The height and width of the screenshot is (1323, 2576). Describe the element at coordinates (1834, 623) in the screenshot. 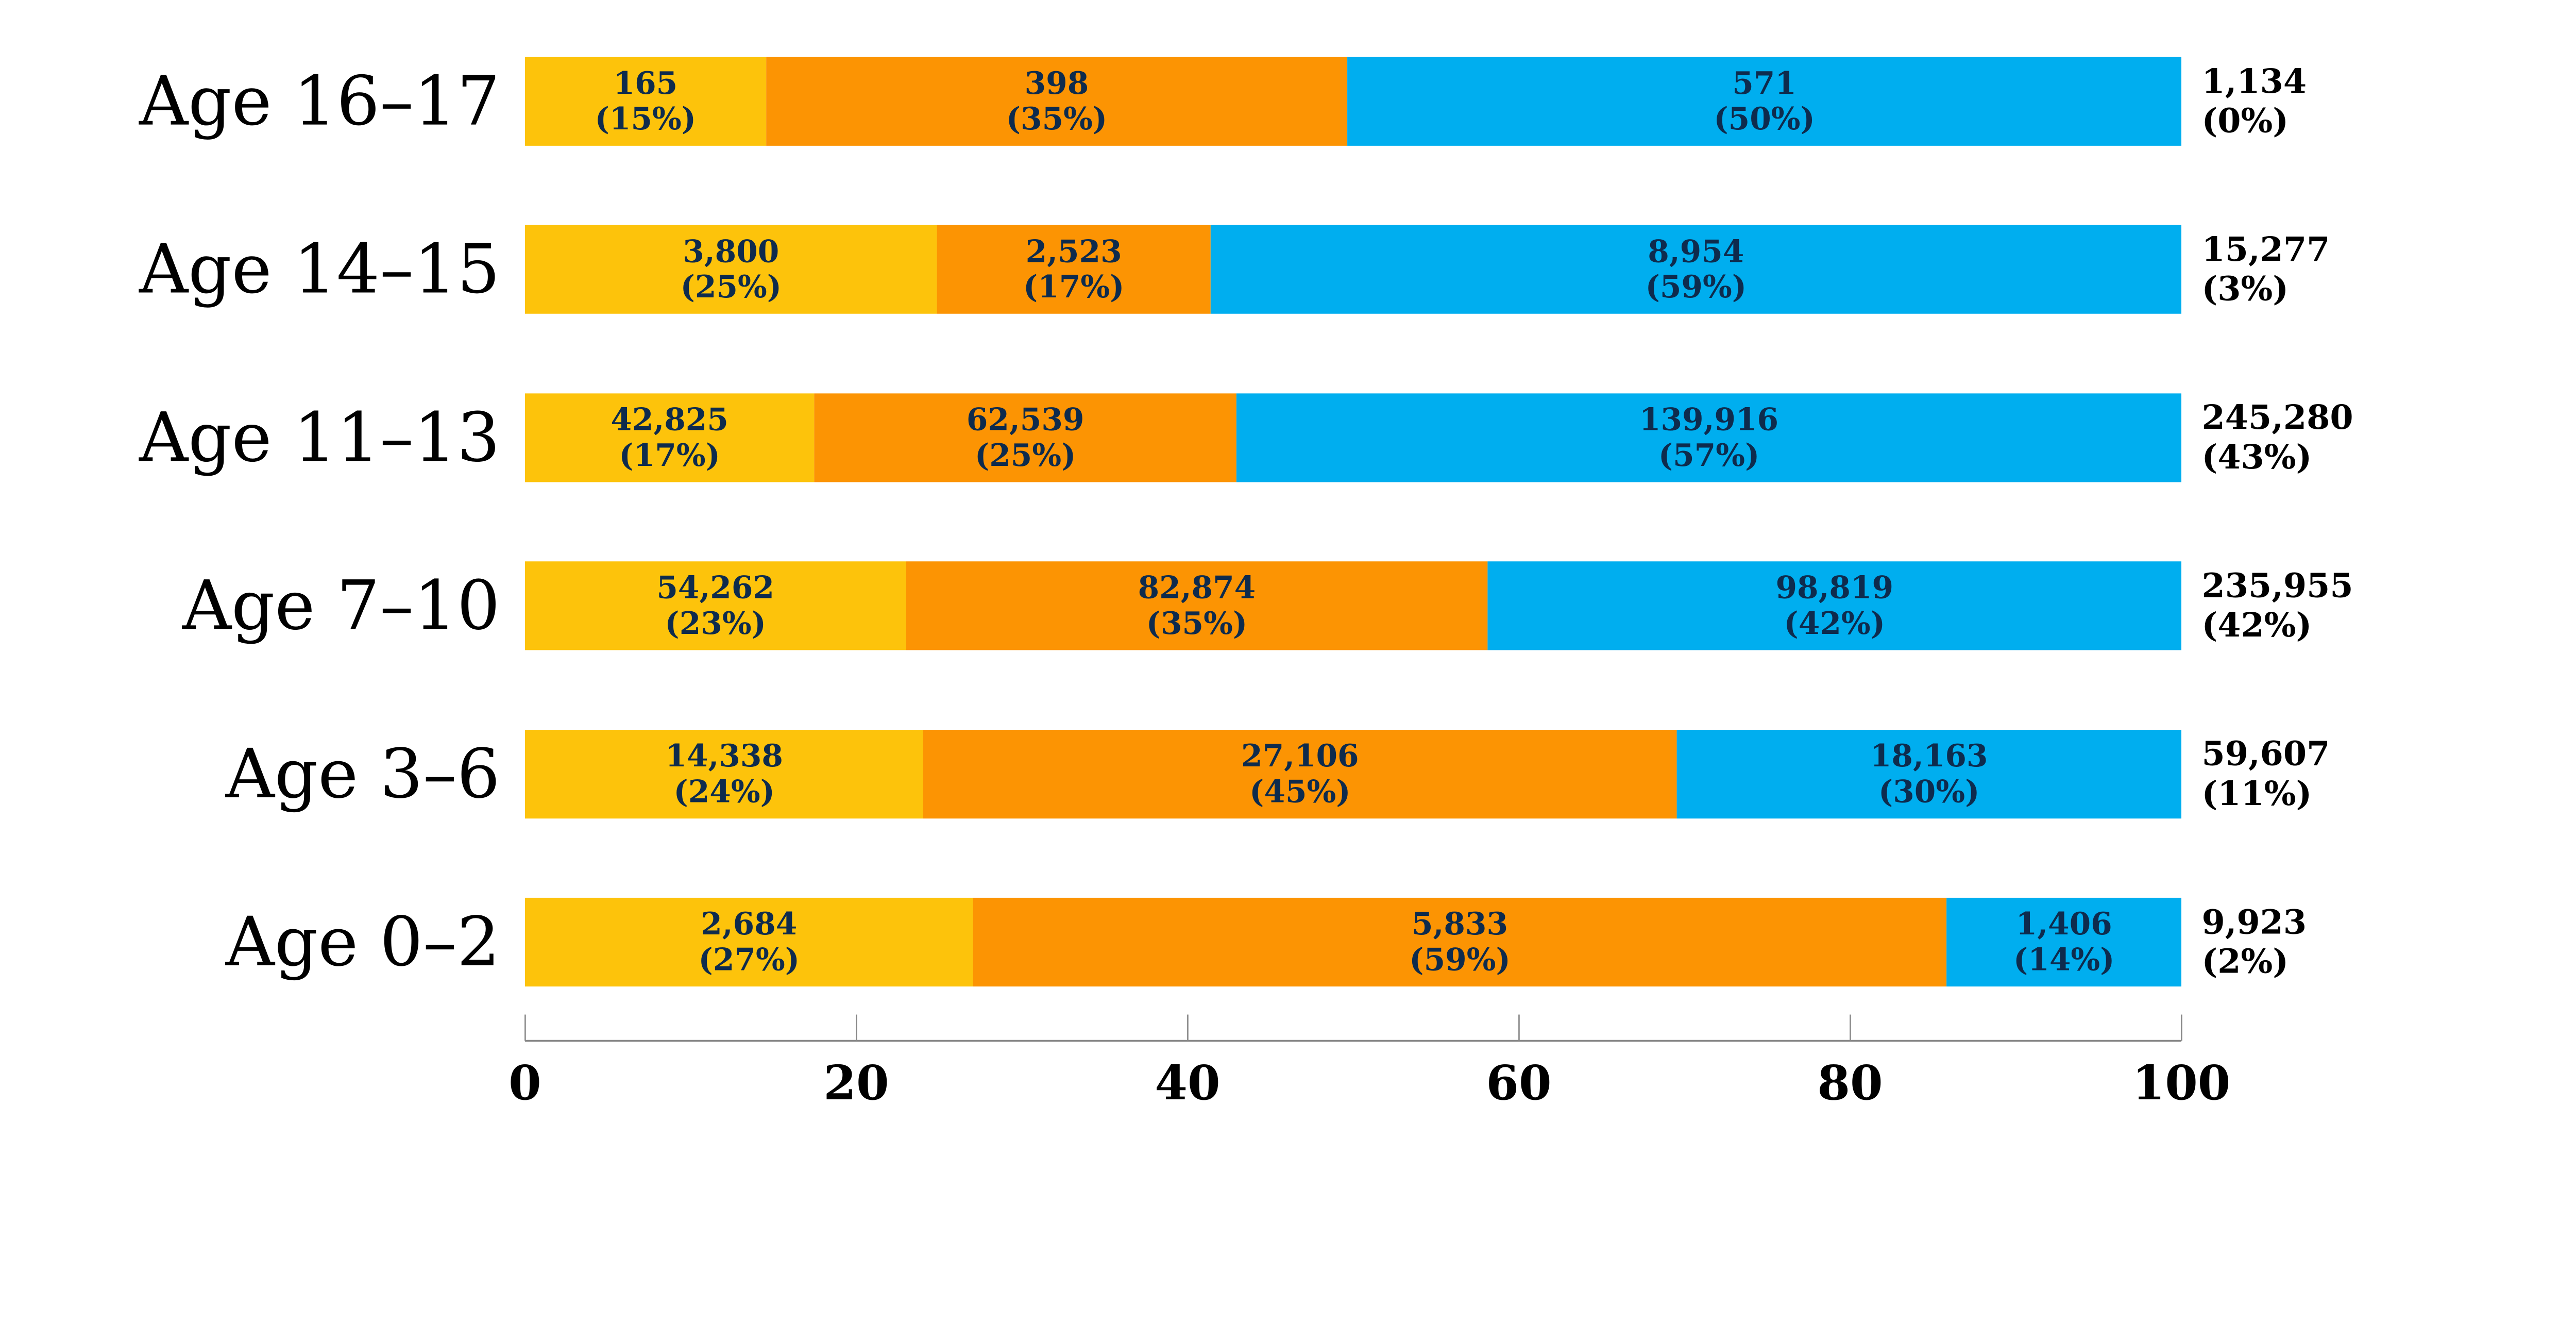

I see `segment-pct-label: (42%)` at that location.